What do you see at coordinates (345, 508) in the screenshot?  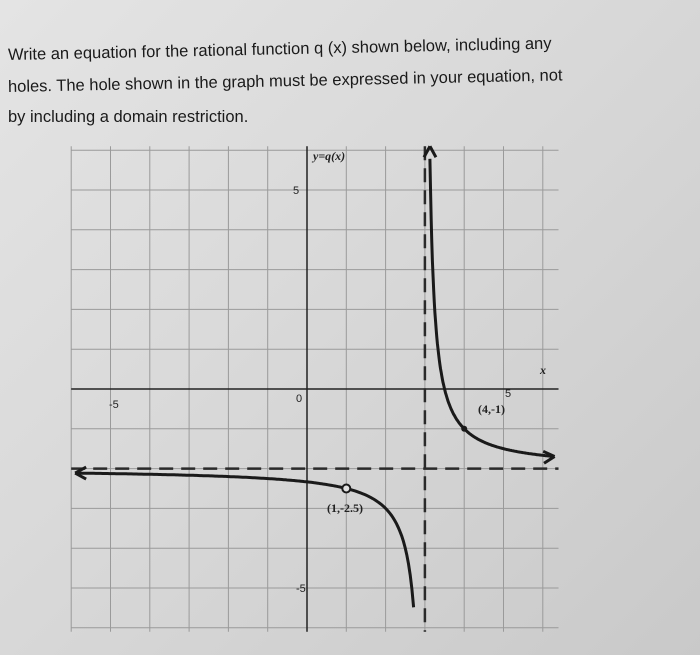 I see `hole-label: (1,-2.5)` at bounding box center [345, 508].